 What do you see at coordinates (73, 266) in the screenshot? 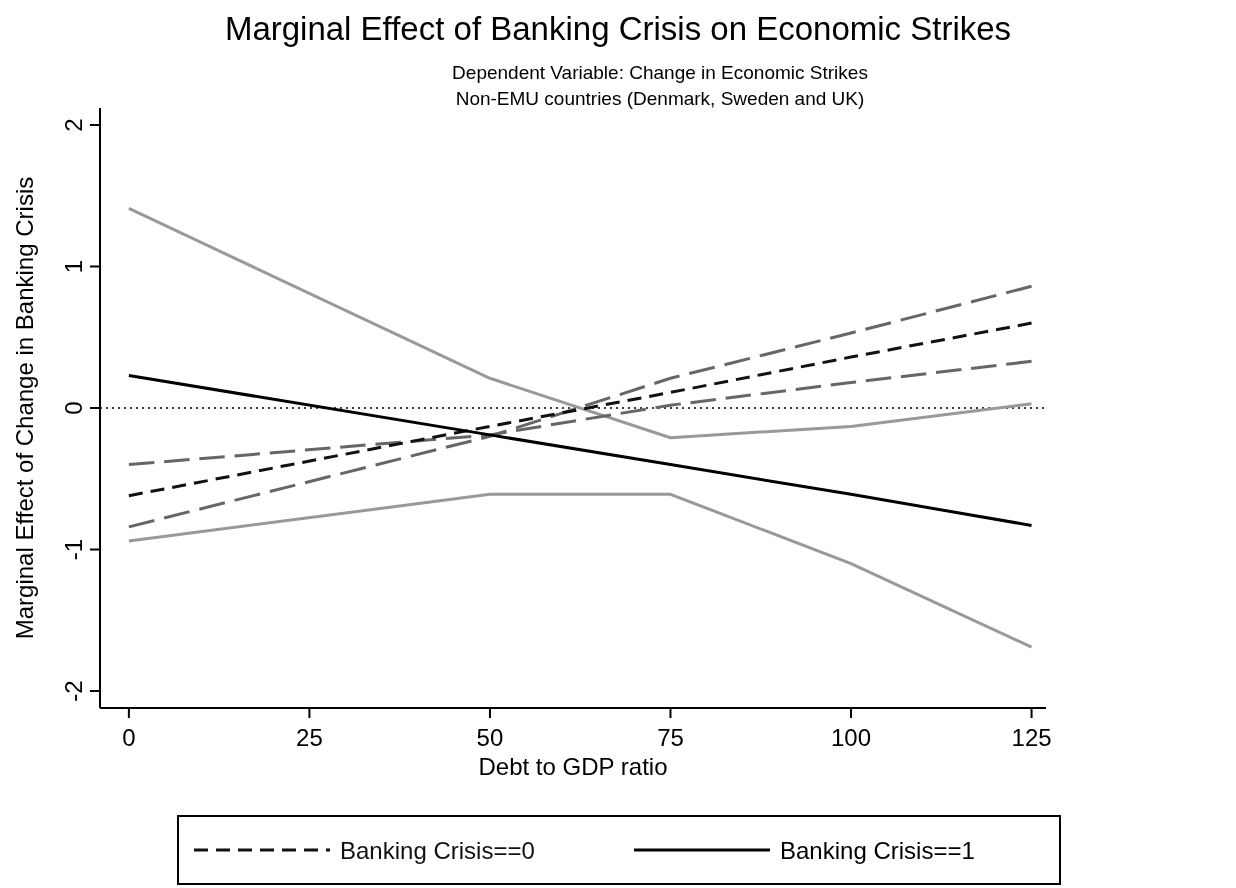
I see `y-tick-label: 1` at bounding box center [73, 266].